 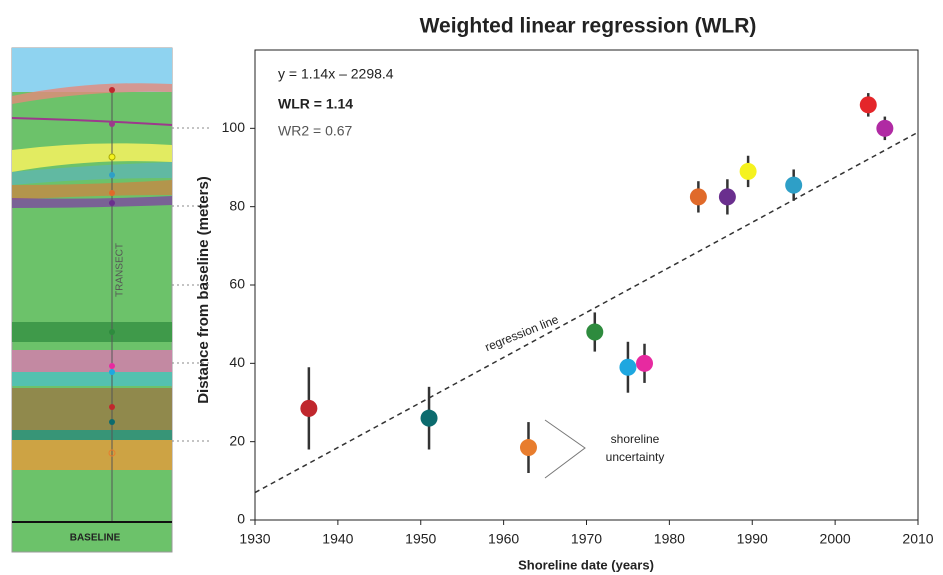 I want to click on chart-title: Weighted linear regression (WLR), so click(x=588, y=26).